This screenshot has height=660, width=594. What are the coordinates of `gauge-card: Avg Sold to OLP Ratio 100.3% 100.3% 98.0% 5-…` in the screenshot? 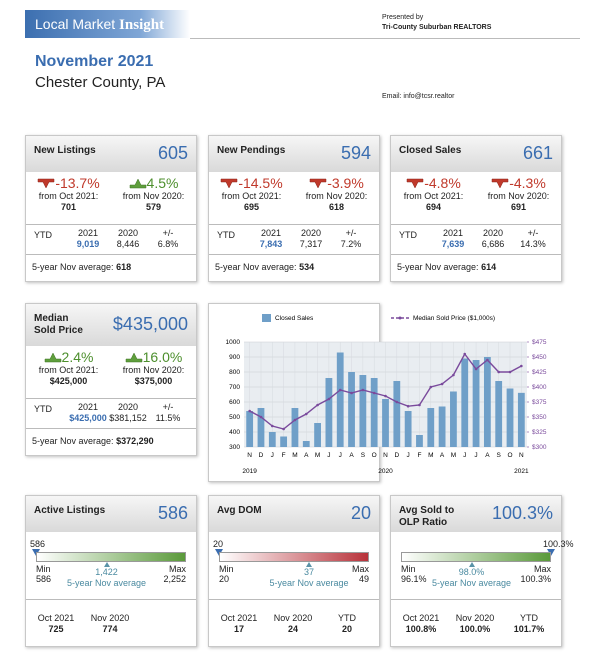 It's located at (482, 571).